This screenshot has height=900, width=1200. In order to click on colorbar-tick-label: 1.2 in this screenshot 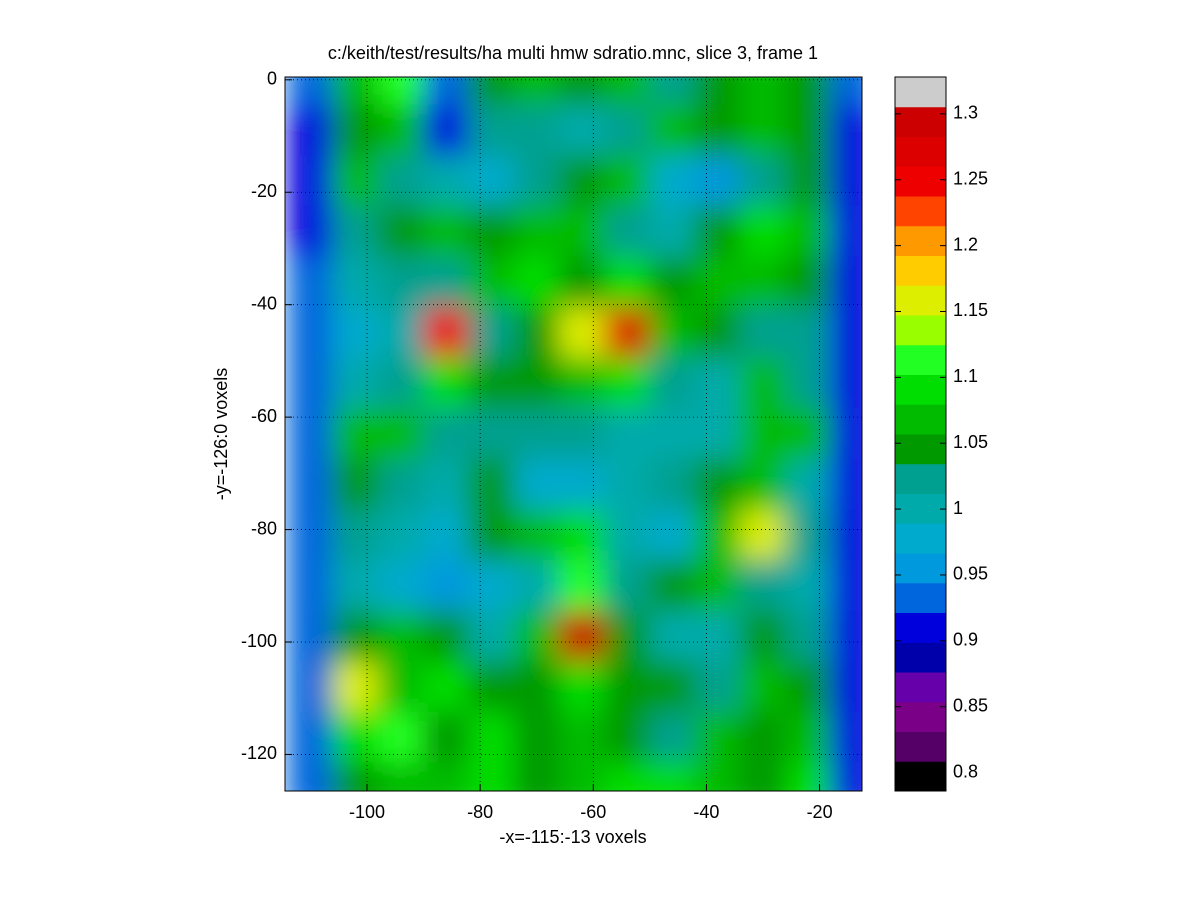, I will do `click(965, 244)`.